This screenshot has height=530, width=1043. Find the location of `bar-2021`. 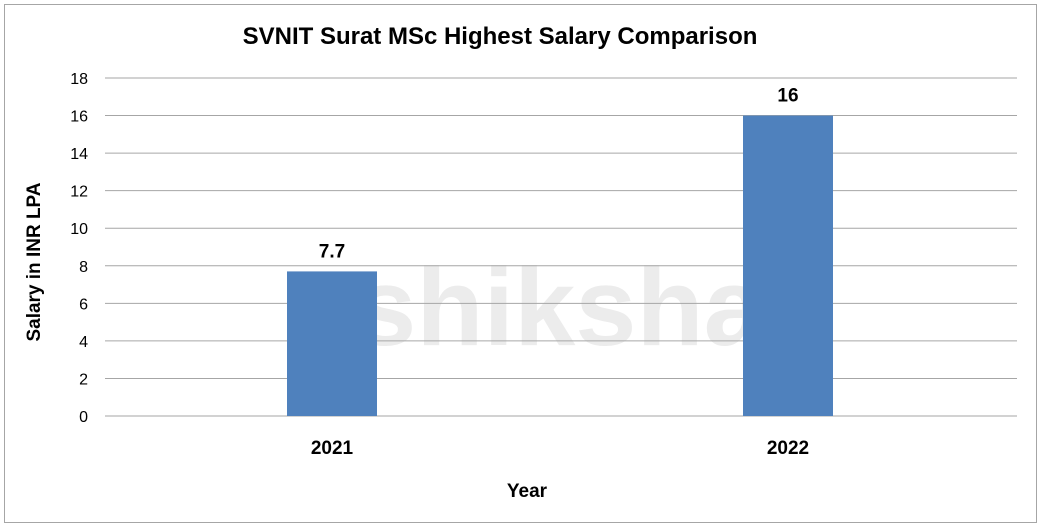

bar-2021 is located at coordinates (332, 343).